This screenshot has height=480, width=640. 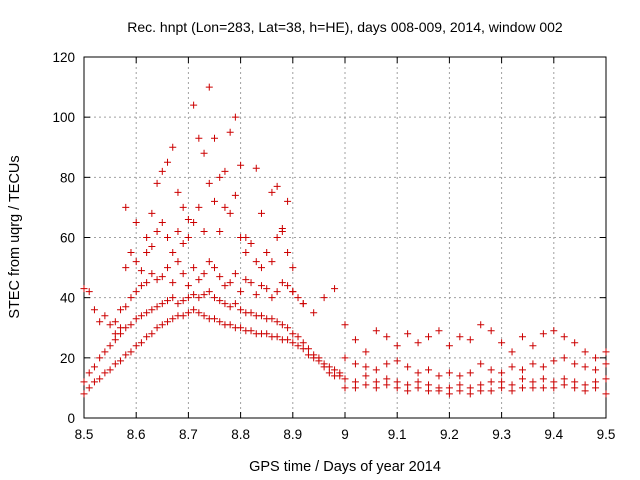 I want to click on x-tick-label: 9.1, so click(x=397, y=434).